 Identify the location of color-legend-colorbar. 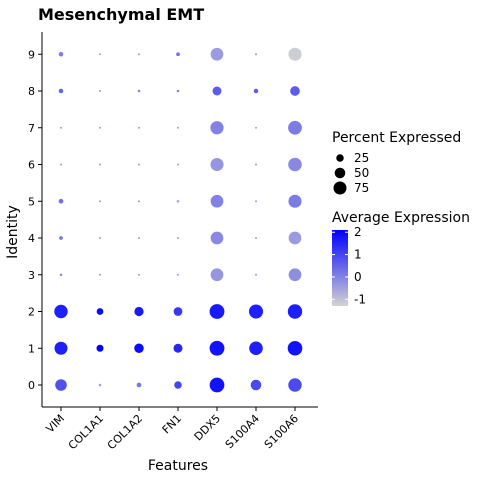
(340, 268).